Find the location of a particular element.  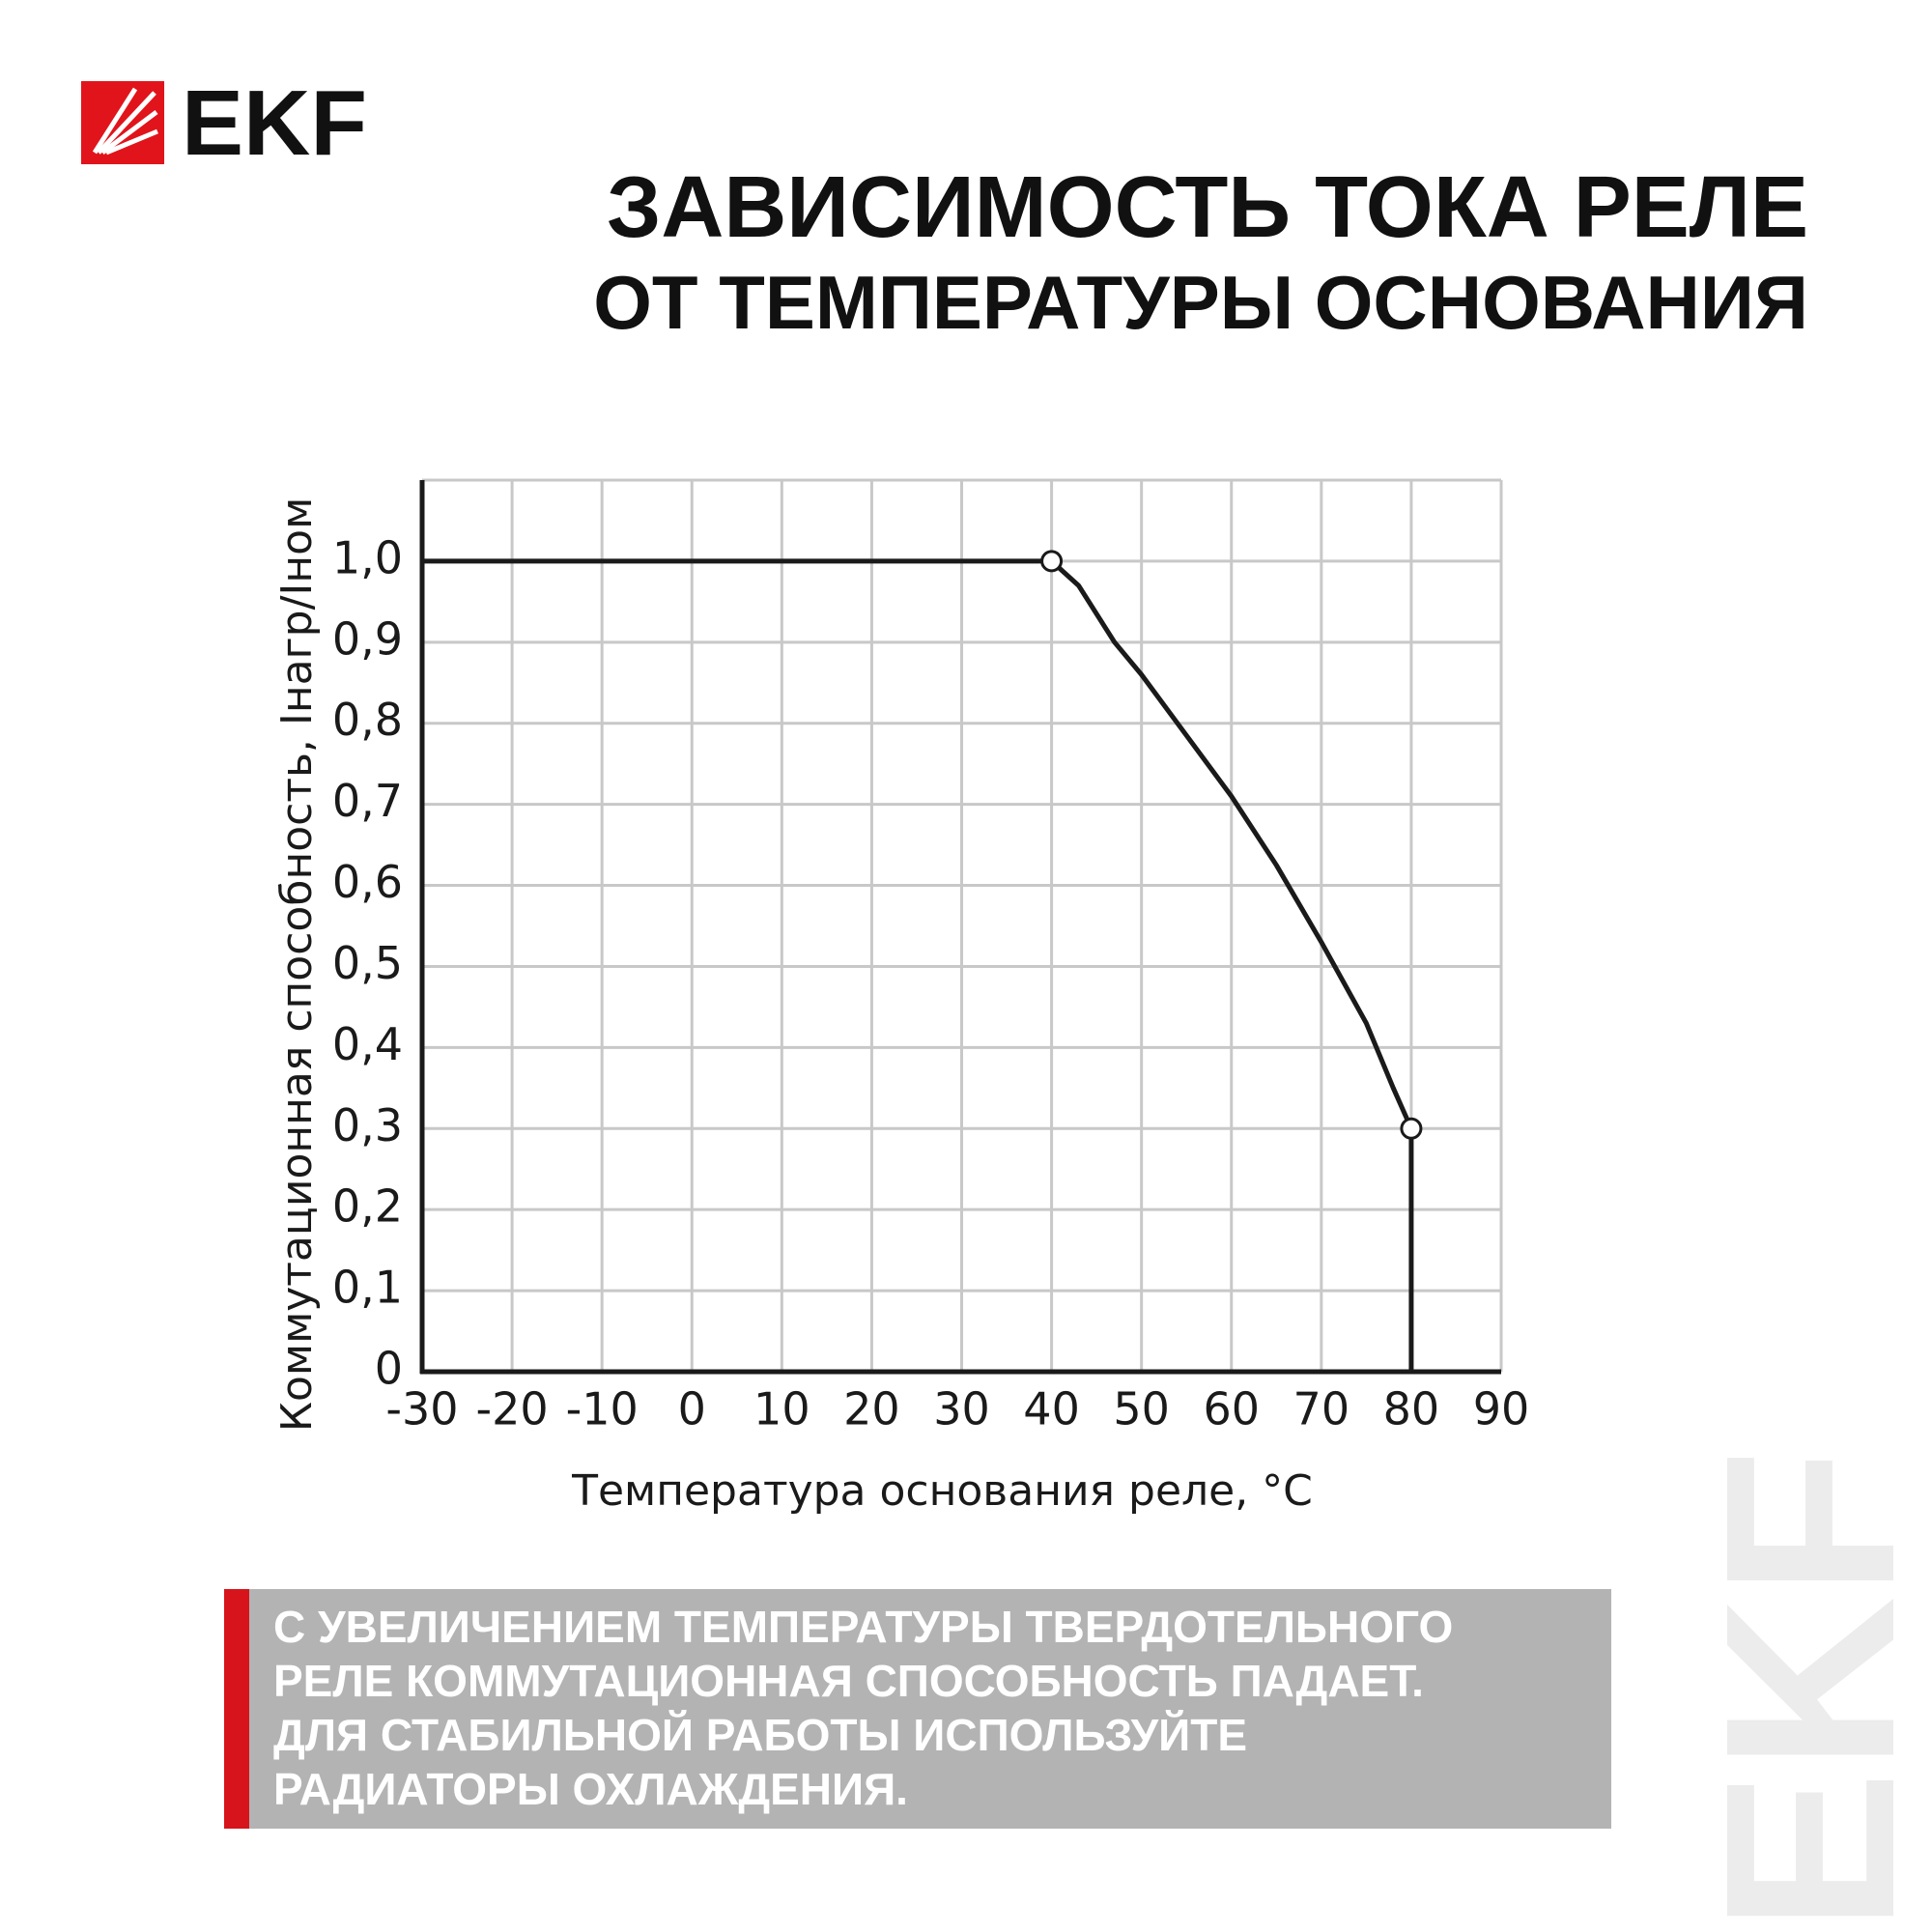

y-tick-label: 0,4 is located at coordinates (367, 1044).